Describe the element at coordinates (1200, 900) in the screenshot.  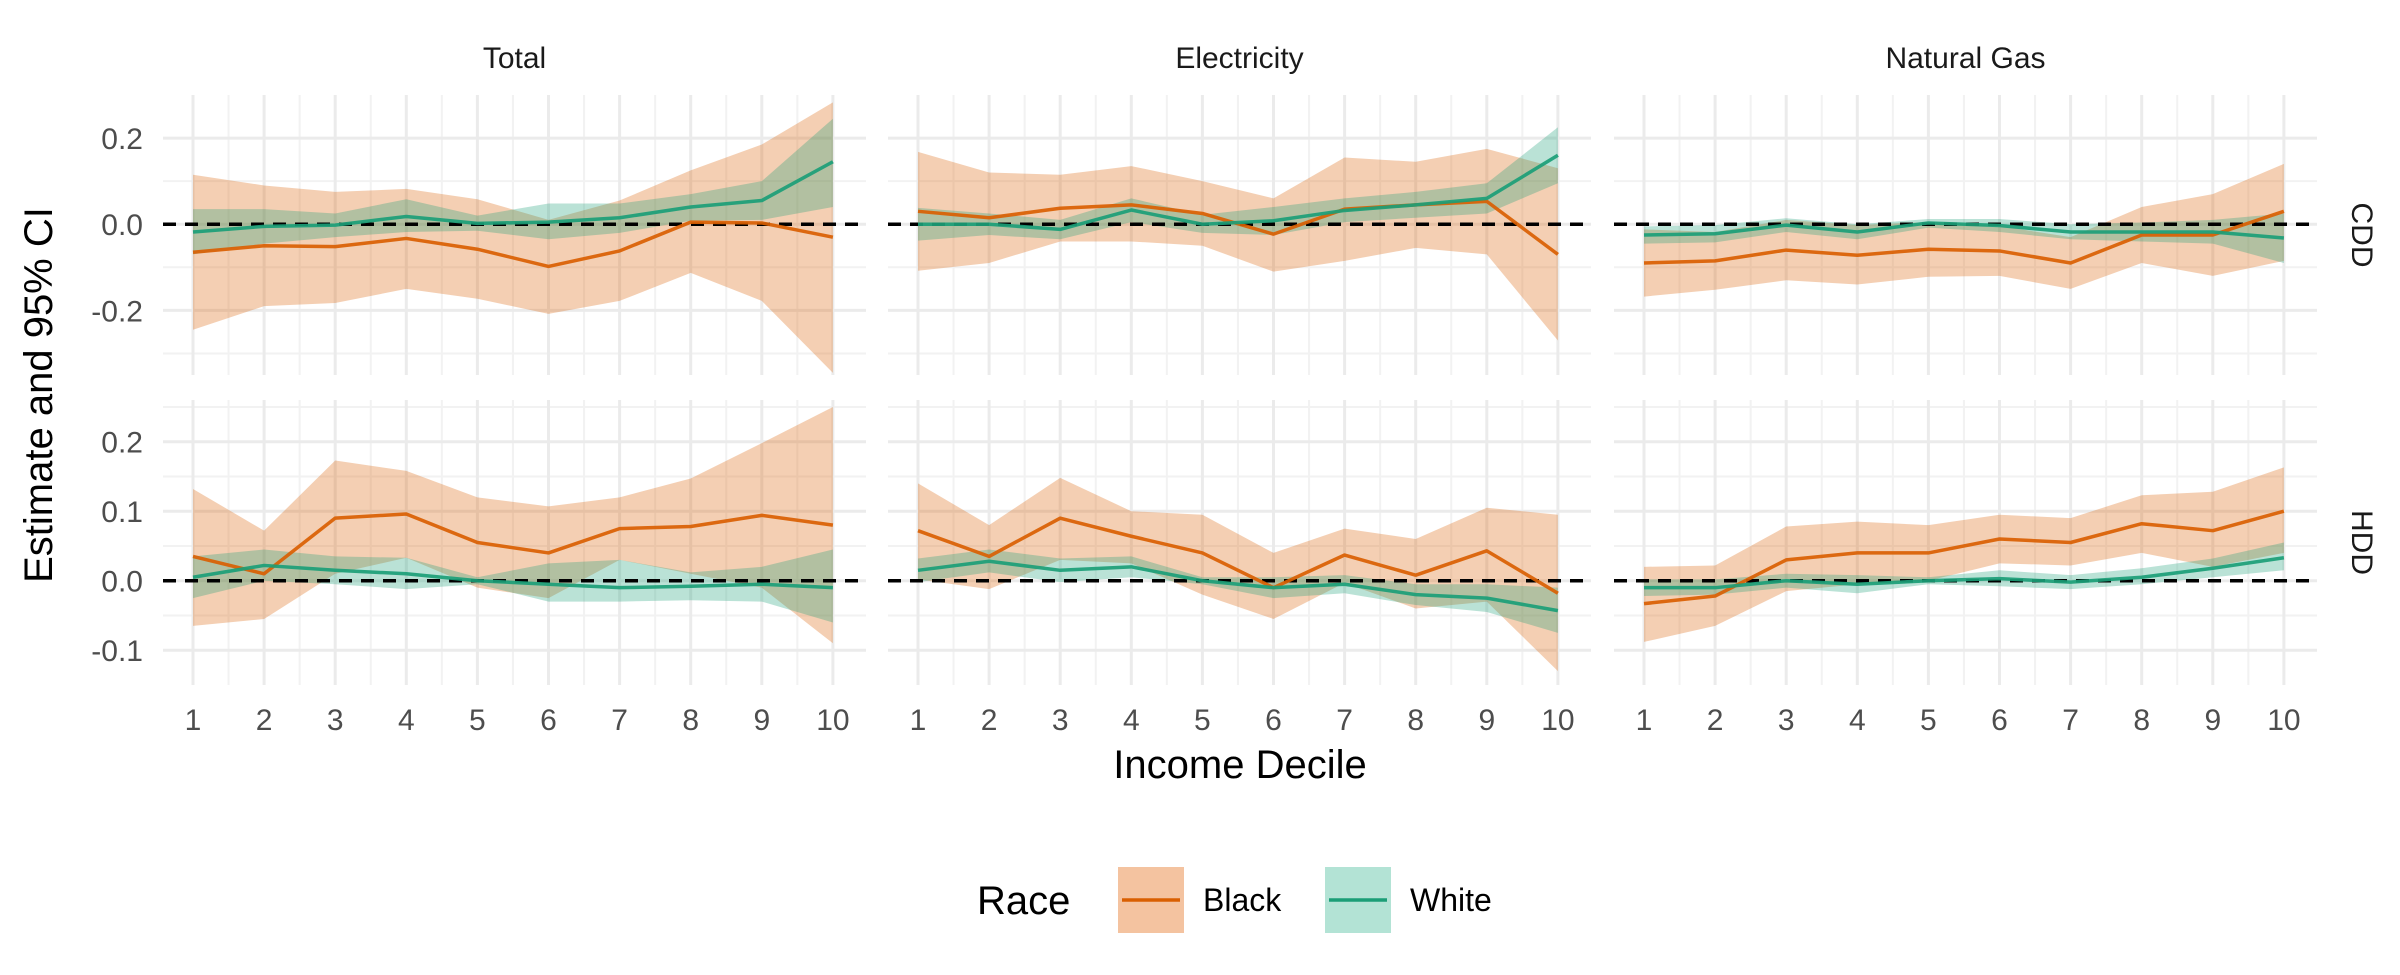
I see `legend-item-black: Black` at that location.